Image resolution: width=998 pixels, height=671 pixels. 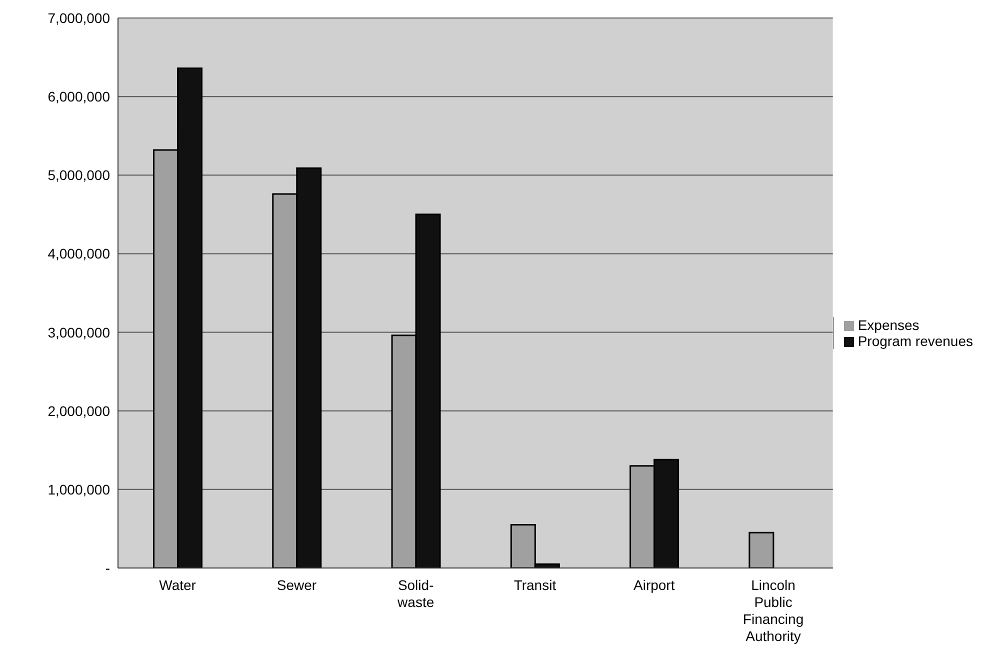 I want to click on x-tick-label: Lincoln Public Financing Authority, so click(x=773, y=610).